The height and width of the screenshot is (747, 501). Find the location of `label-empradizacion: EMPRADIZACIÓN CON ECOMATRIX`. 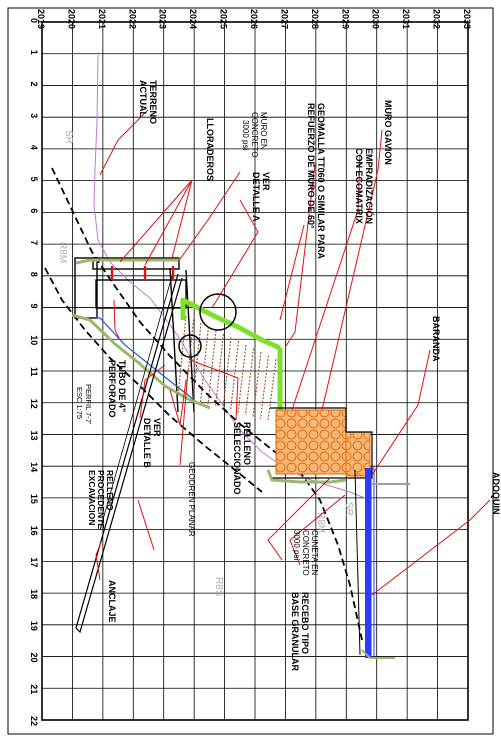

label-empradizacion: EMPRADIZACIÓN CON ECOMATRIX is located at coordinates (364, 186).